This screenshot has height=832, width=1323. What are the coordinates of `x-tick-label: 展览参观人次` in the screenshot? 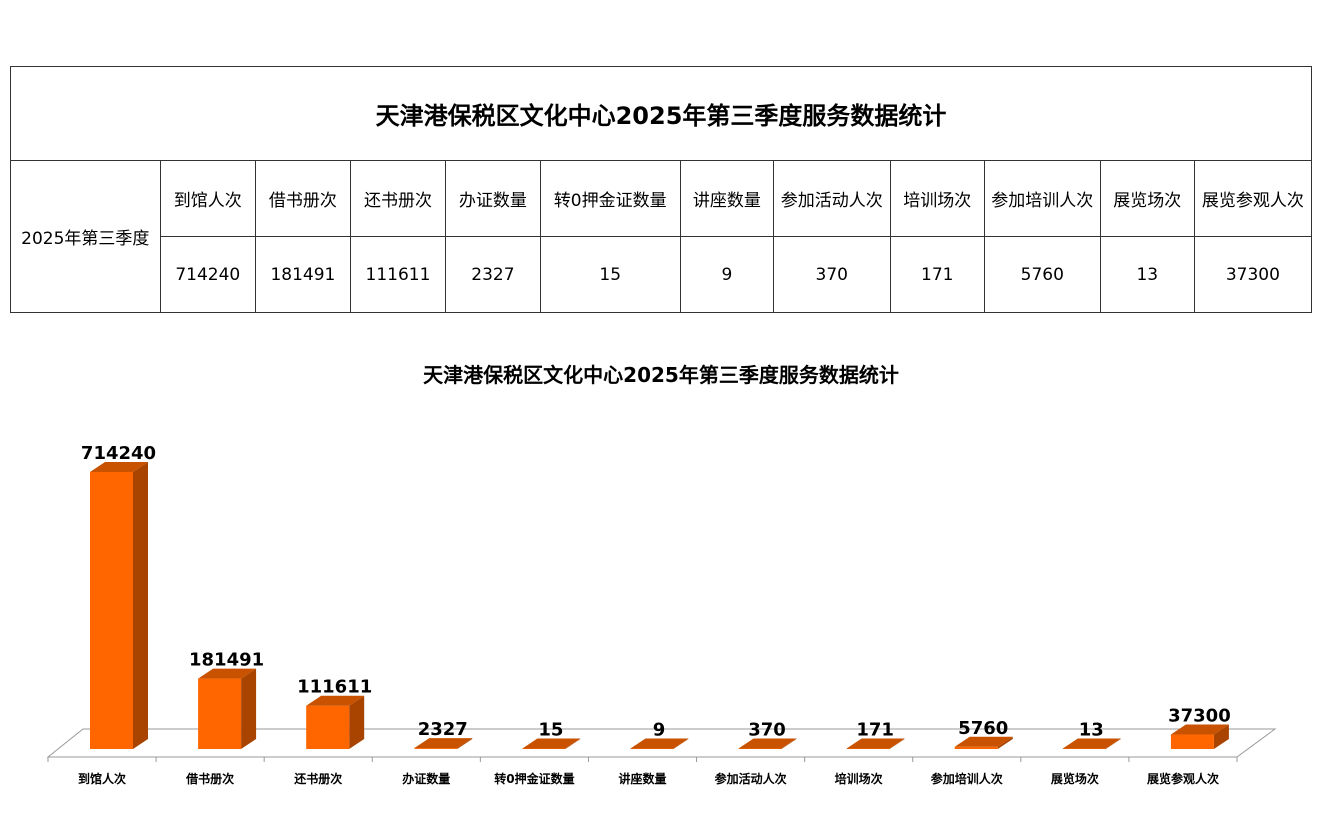 It's located at (1183, 778).